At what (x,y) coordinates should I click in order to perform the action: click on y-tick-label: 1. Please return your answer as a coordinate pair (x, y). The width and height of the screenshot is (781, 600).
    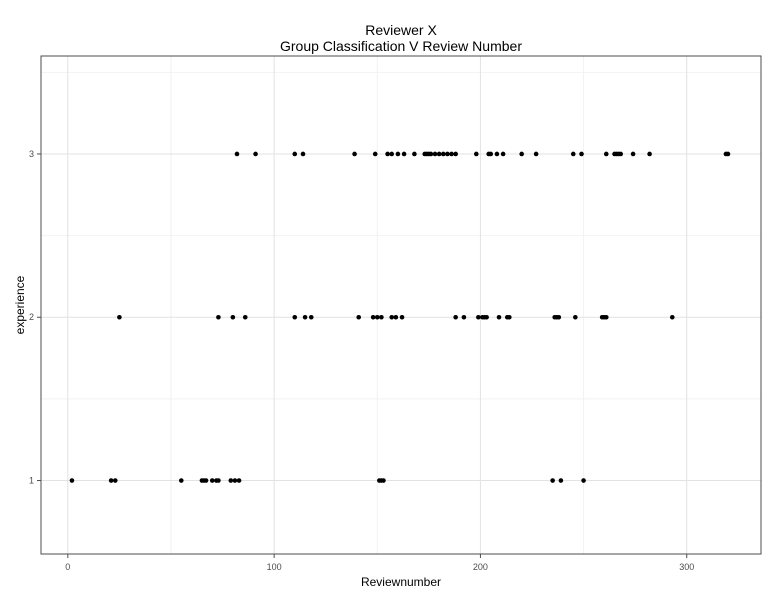
    Looking at the image, I should click on (31, 481).